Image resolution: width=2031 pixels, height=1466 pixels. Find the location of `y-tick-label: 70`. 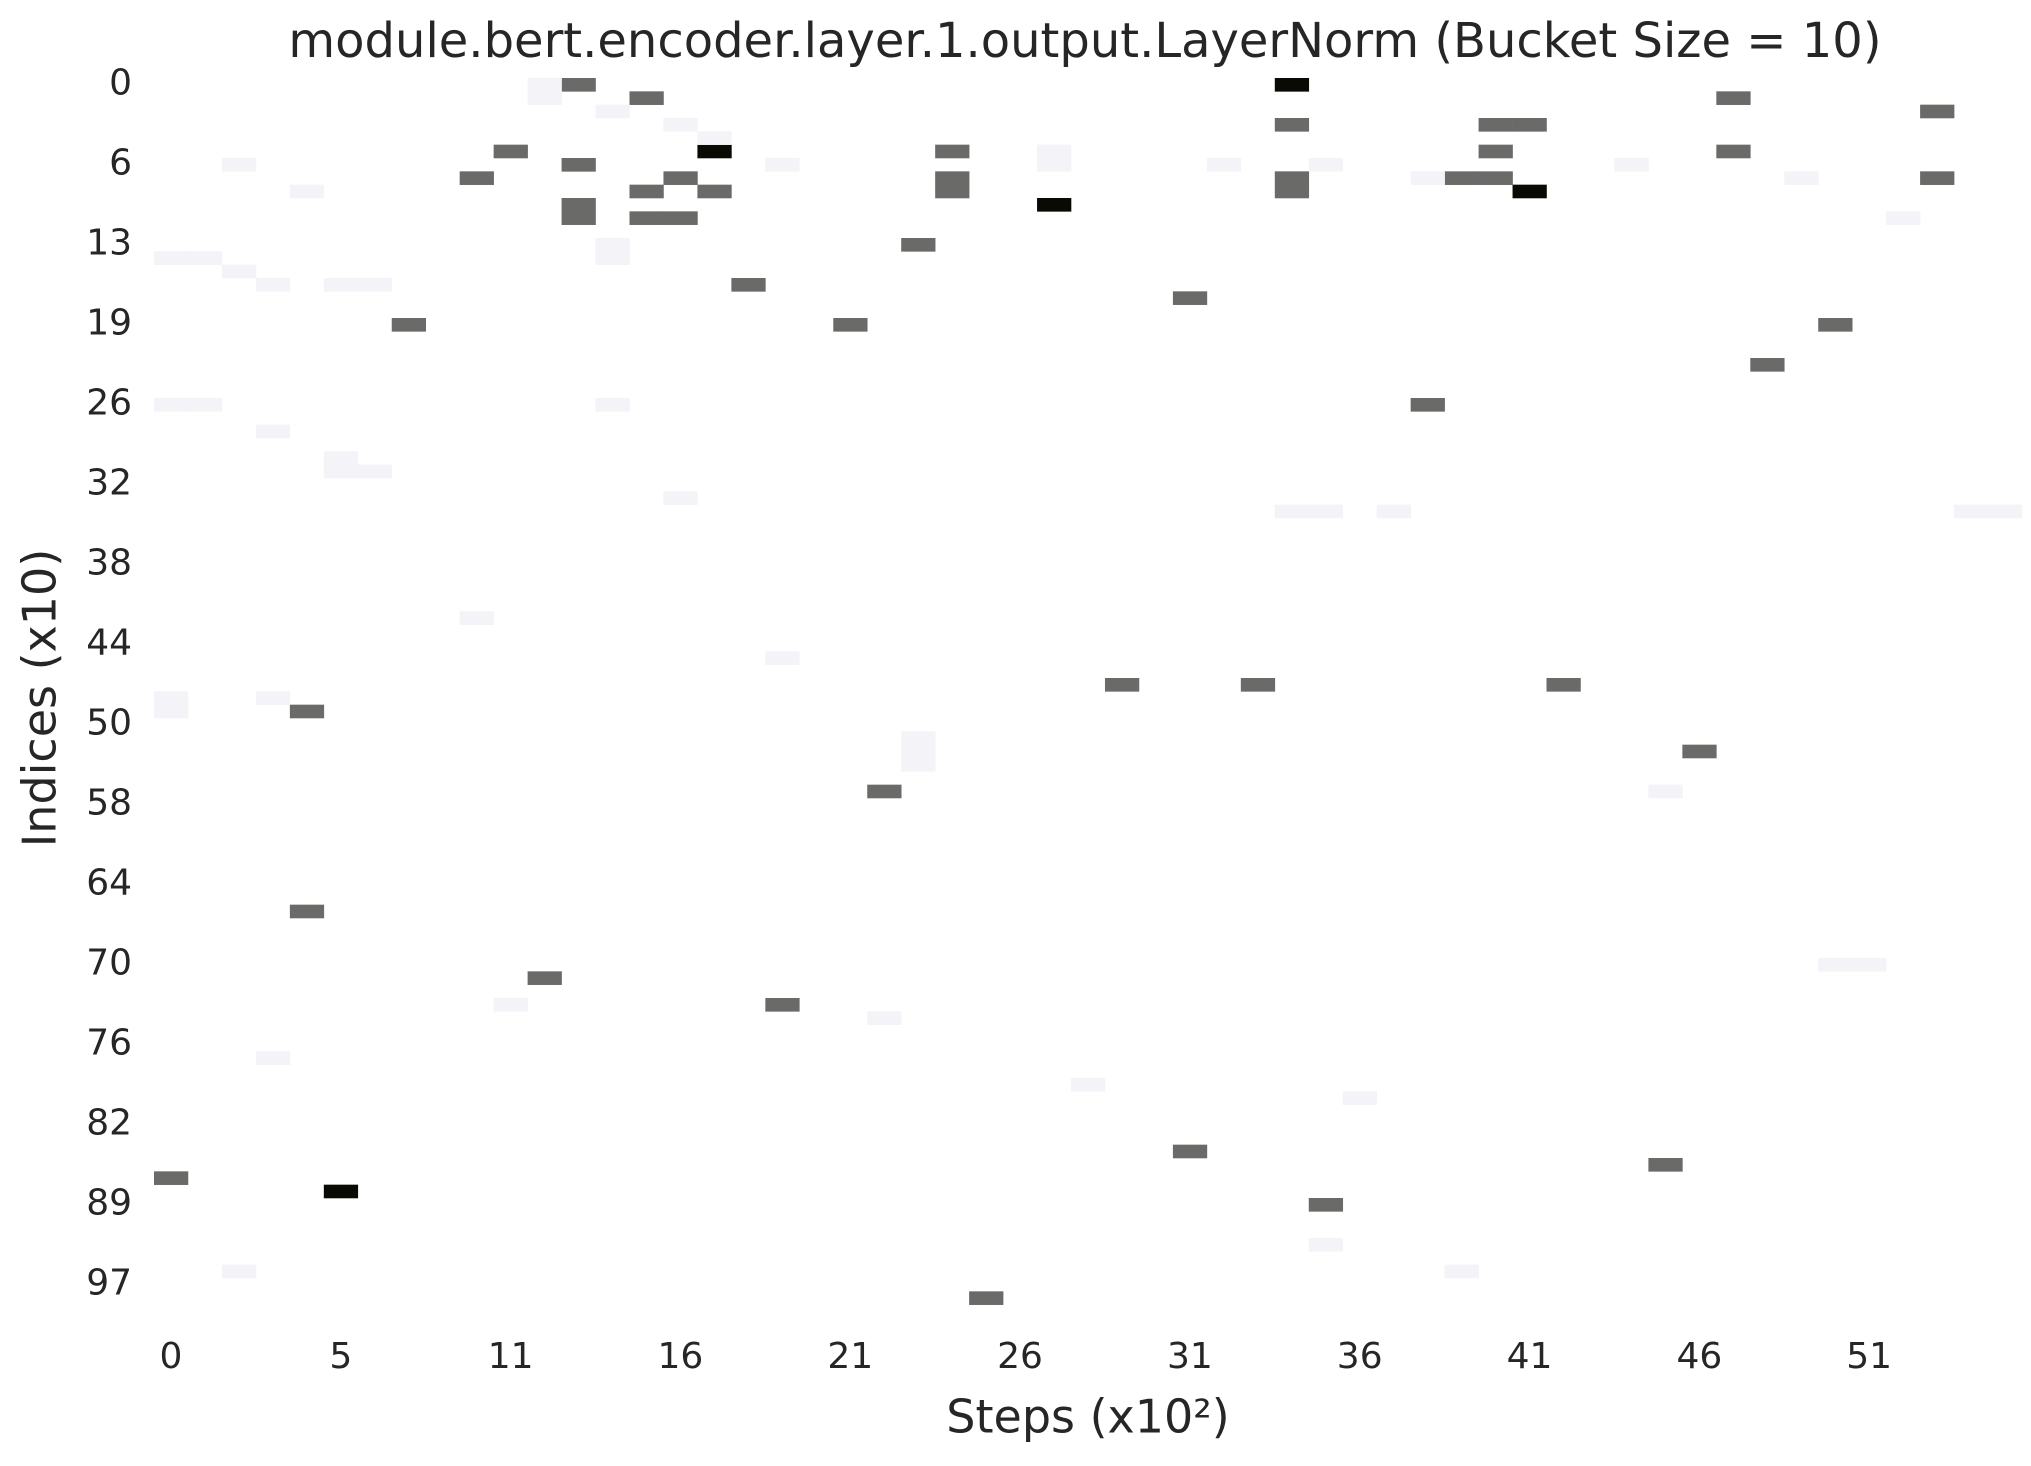

y-tick-label: 70 is located at coordinates (109, 963).